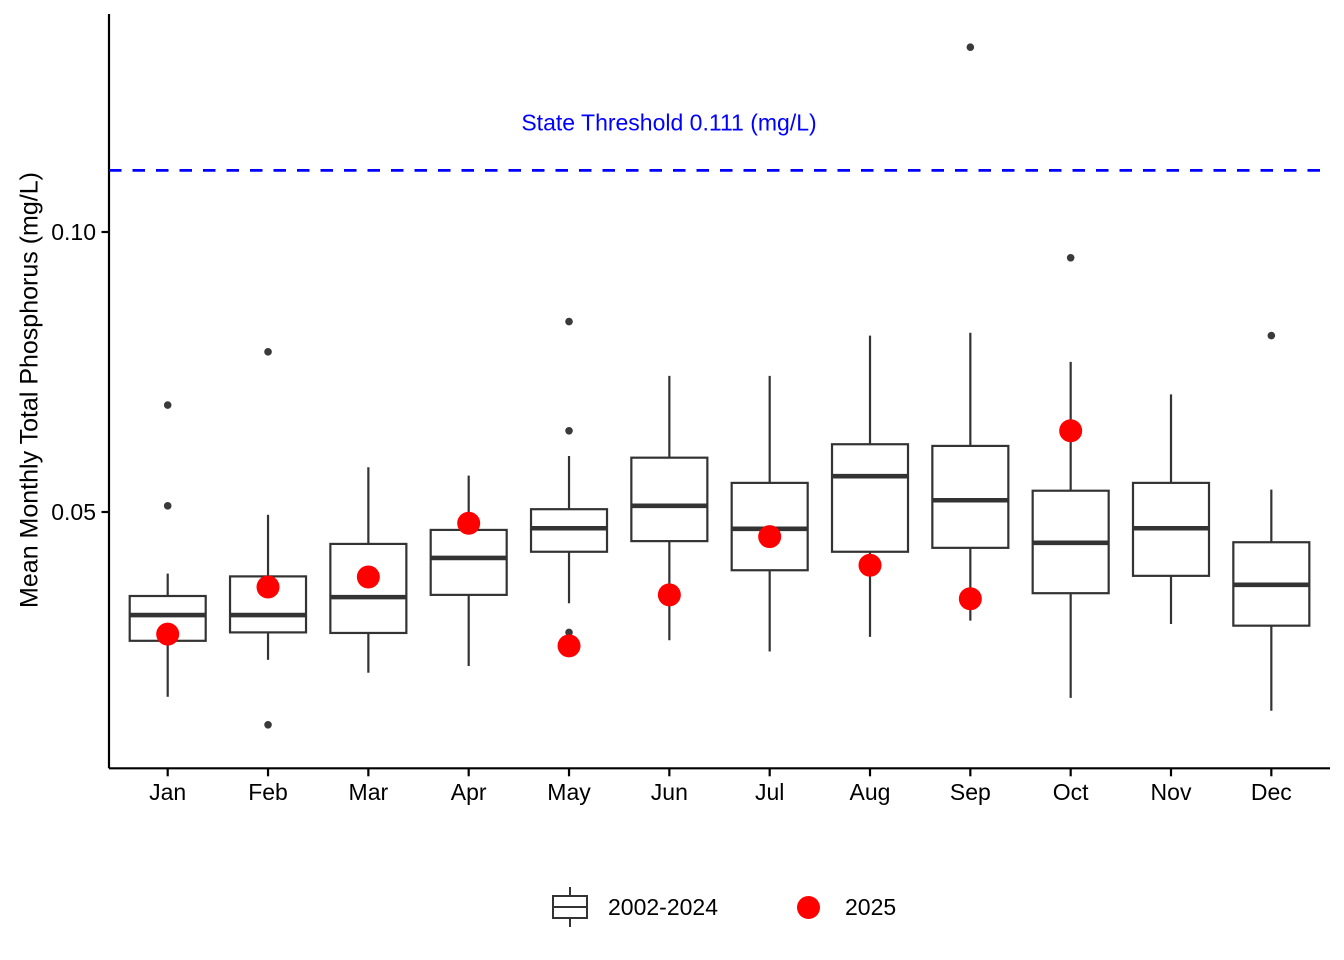 The height and width of the screenshot is (960, 1344). What do you see at coordinates (168, 634) in the screenshot?
I see `point-2025-jan` at bounding box center [168, 634].